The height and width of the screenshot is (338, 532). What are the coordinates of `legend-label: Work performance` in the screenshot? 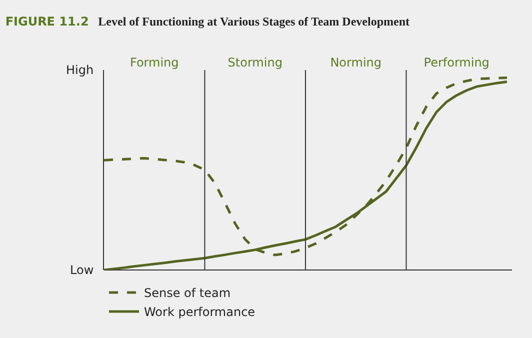 It's located at (200, 312).